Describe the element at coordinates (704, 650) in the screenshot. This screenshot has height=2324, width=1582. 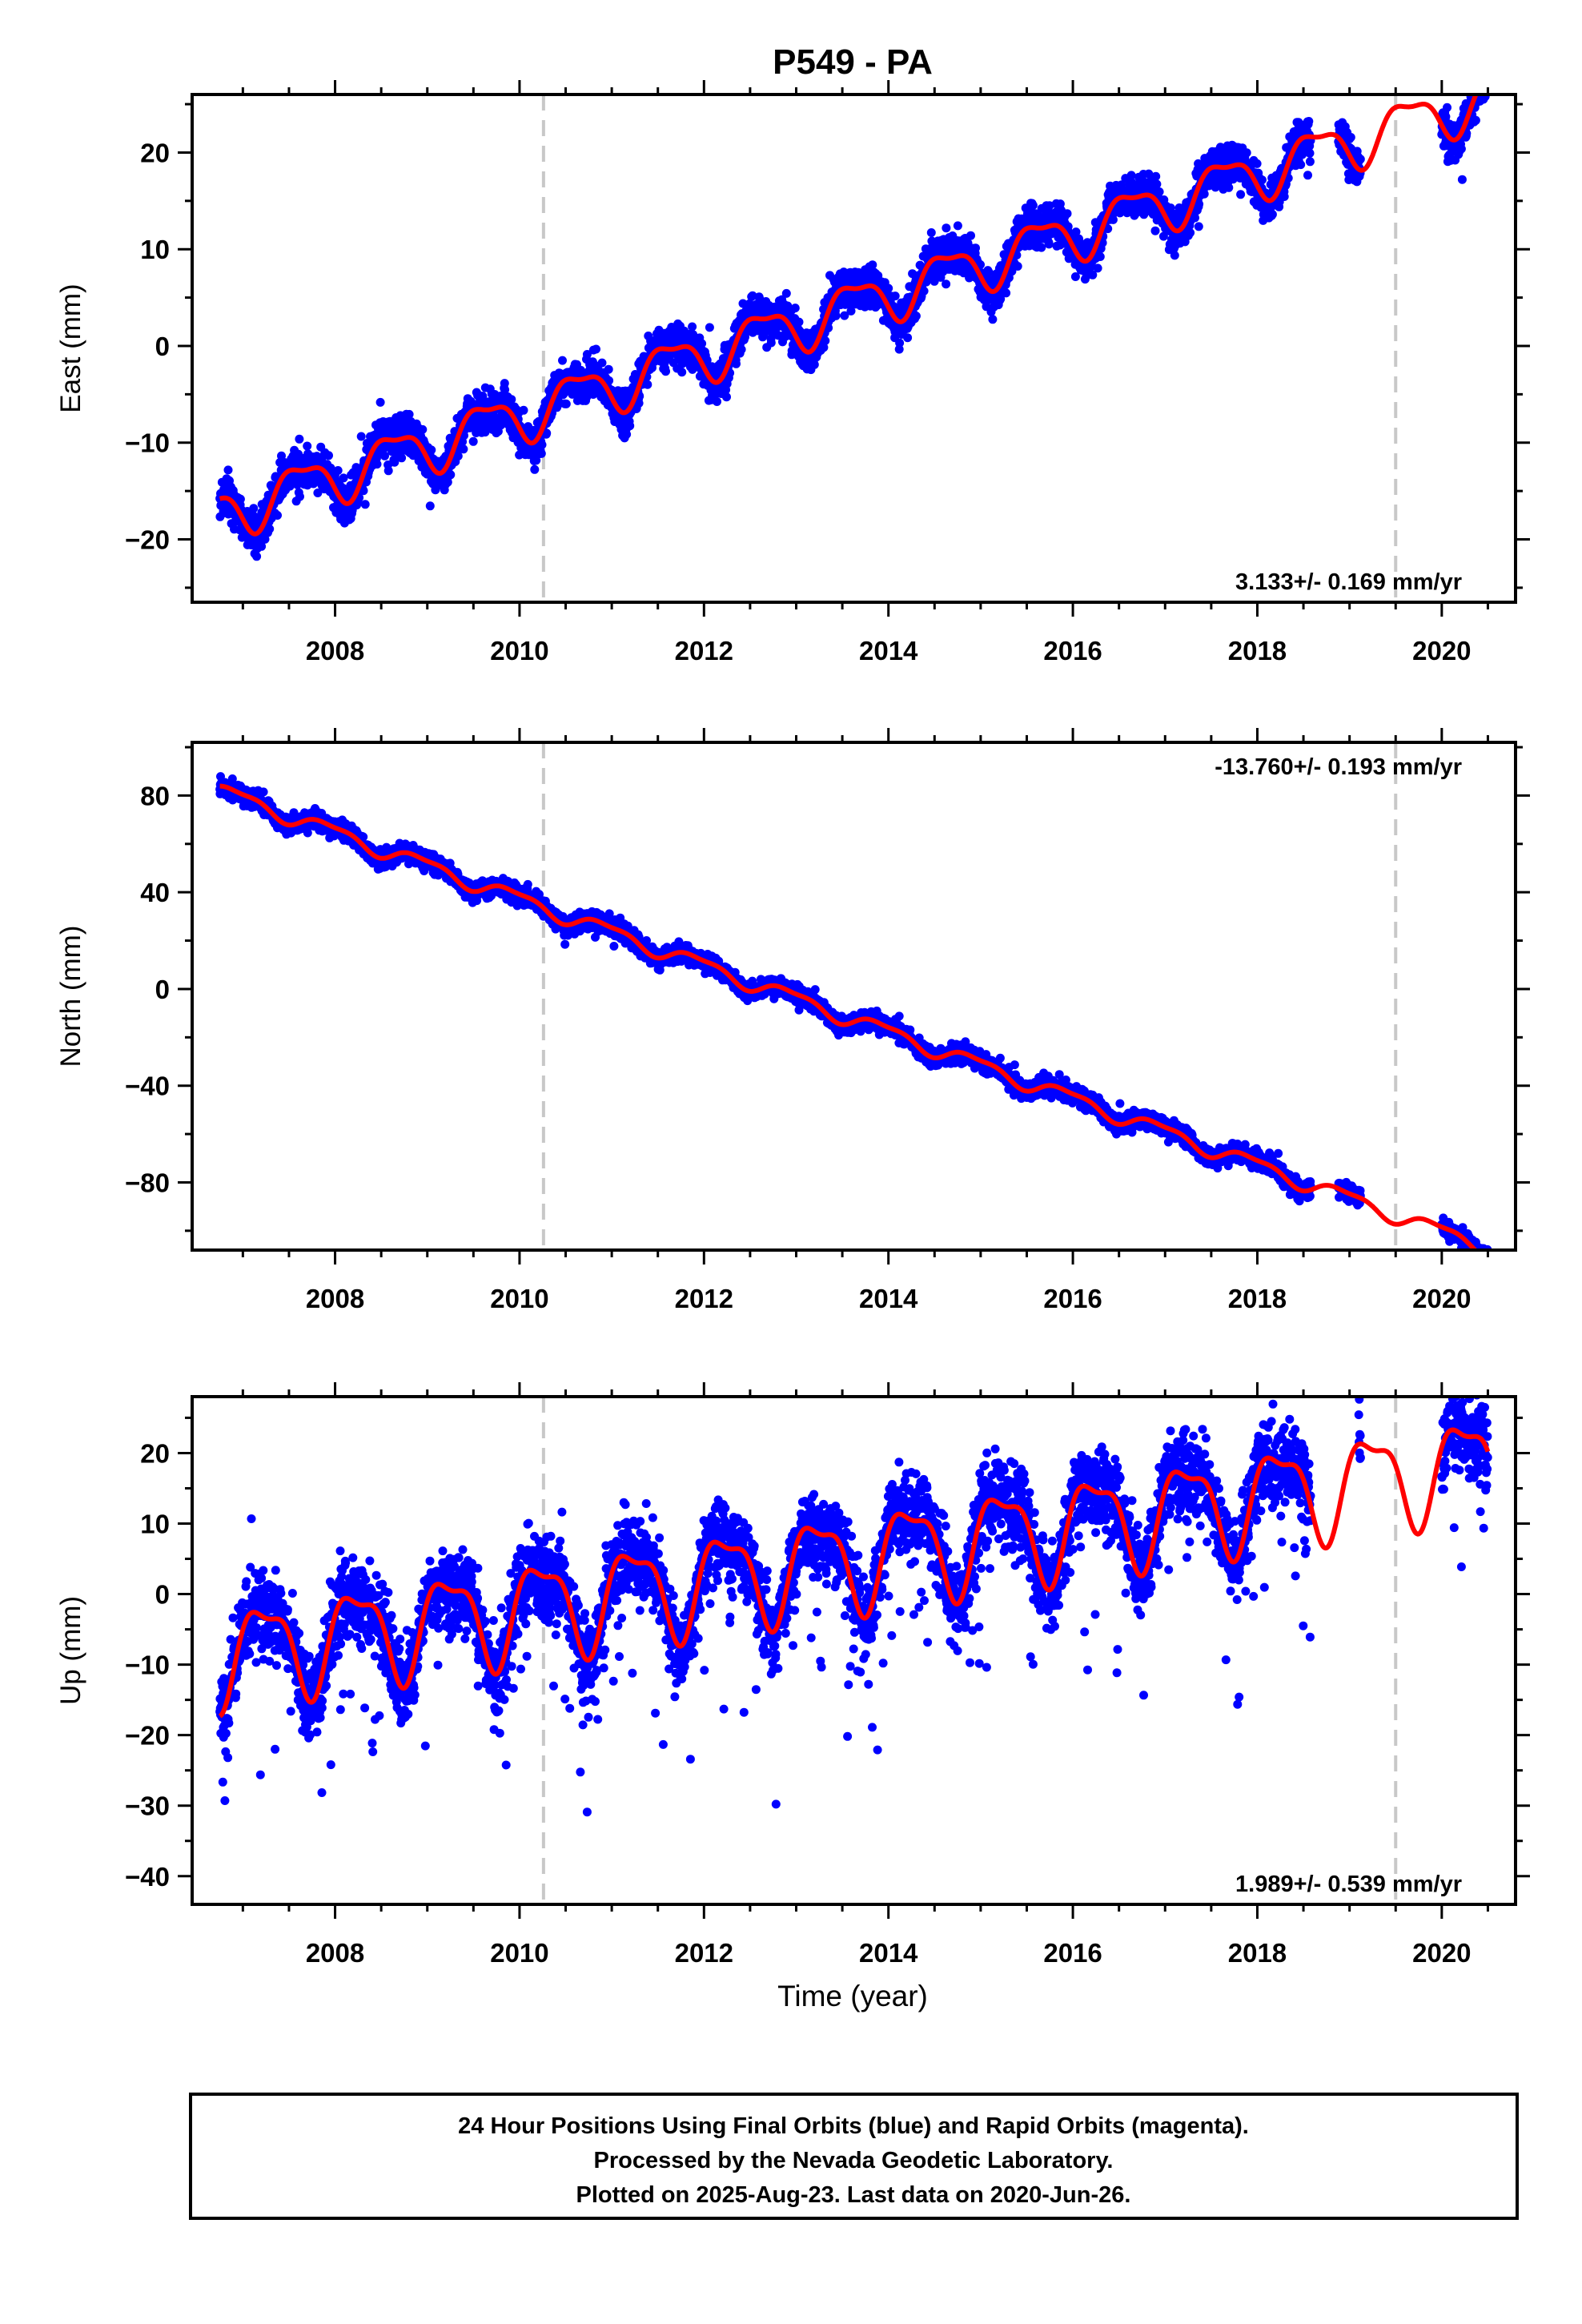
I see `x-tick-label: 2012` at that location.